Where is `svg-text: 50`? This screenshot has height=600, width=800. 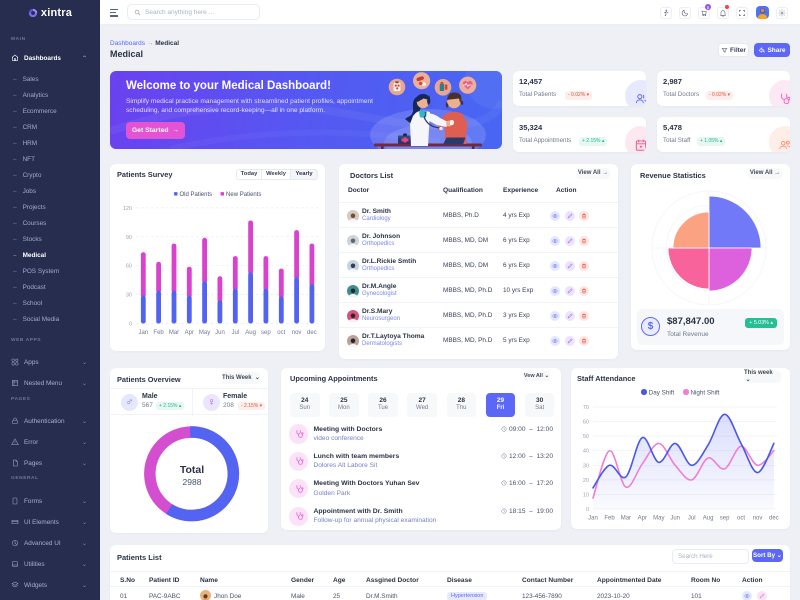 svg-text: 50 is located at coordinates (586, 437).